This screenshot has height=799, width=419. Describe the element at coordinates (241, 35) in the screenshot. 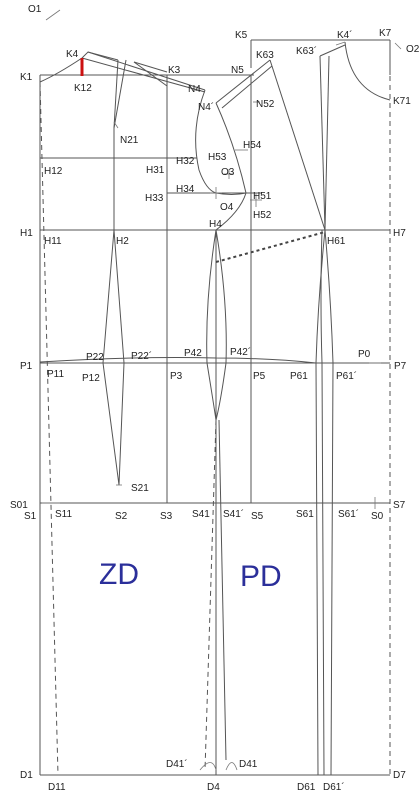

I see `label-k5: K5` at that location.